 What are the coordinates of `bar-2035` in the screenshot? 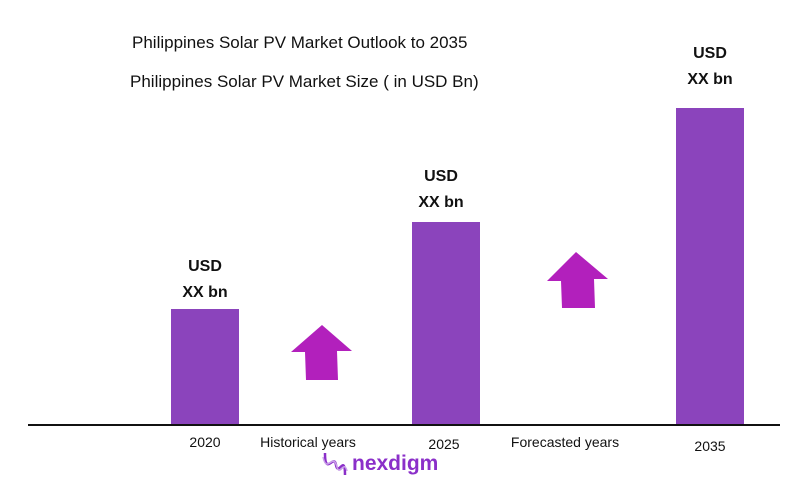 It's located at (710, 266).